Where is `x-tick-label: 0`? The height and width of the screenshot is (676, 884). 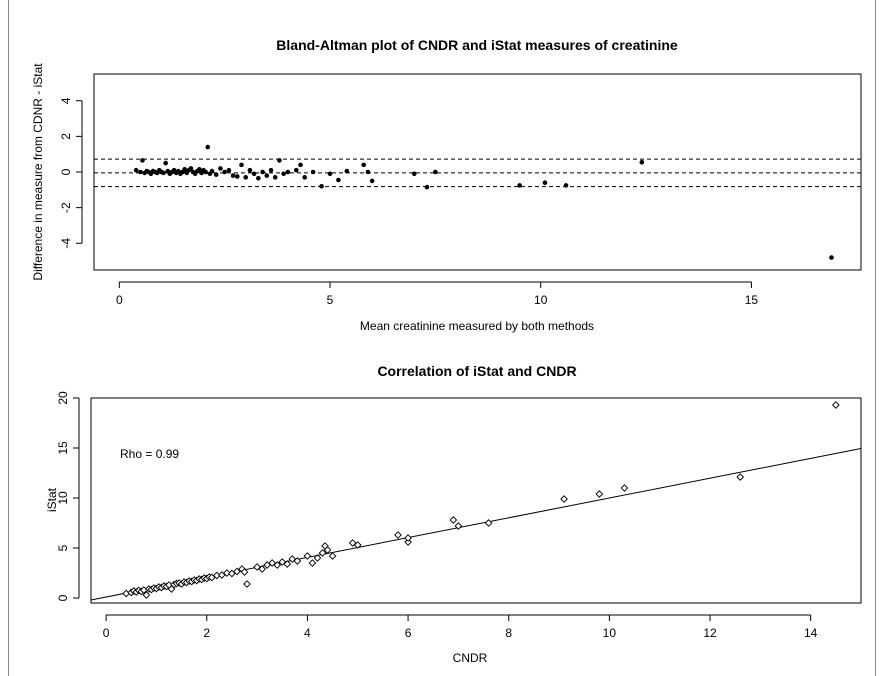 x-tick-label: 0 is located at coordinates (119, 300).